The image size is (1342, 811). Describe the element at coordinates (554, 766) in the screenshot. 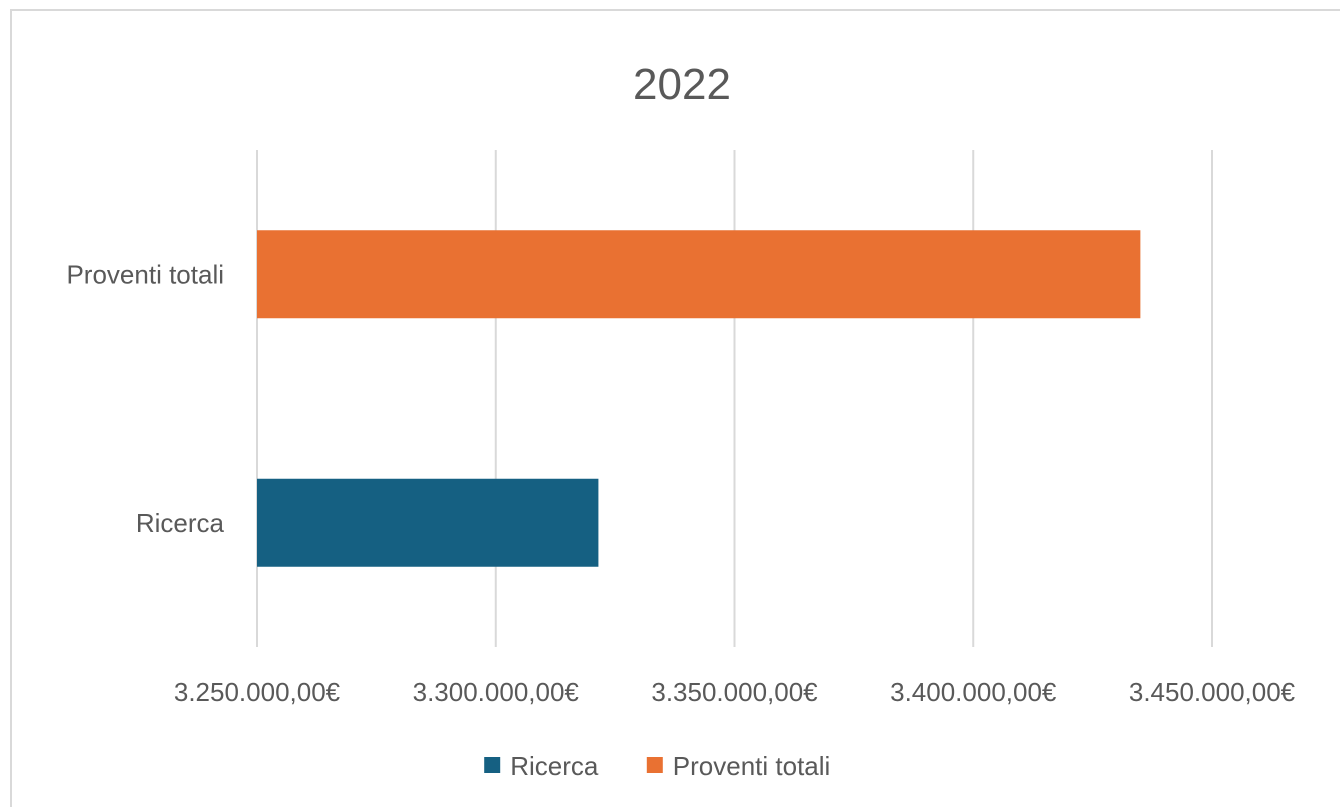

I see `legend-label-ricerca: Ricerca` at that location.